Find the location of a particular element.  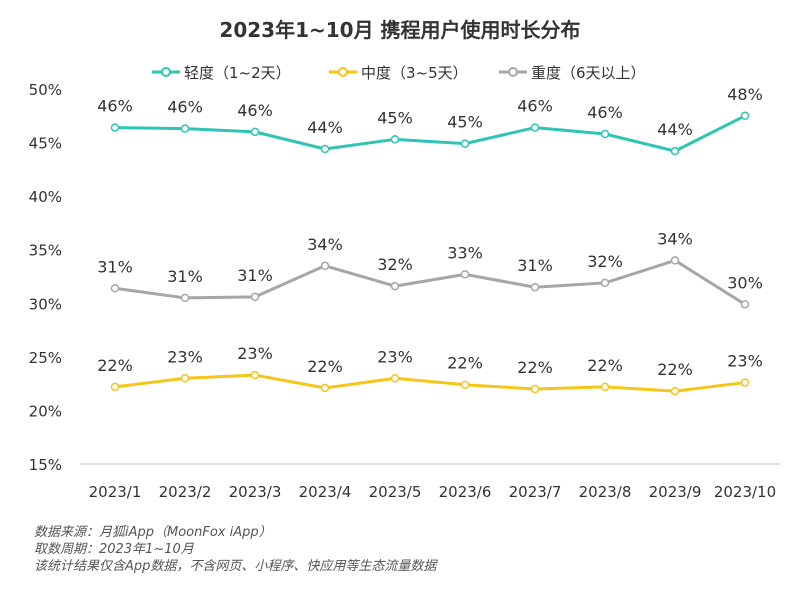

legend-label: 重度（6天以上） is located at coordinates (588, 73).